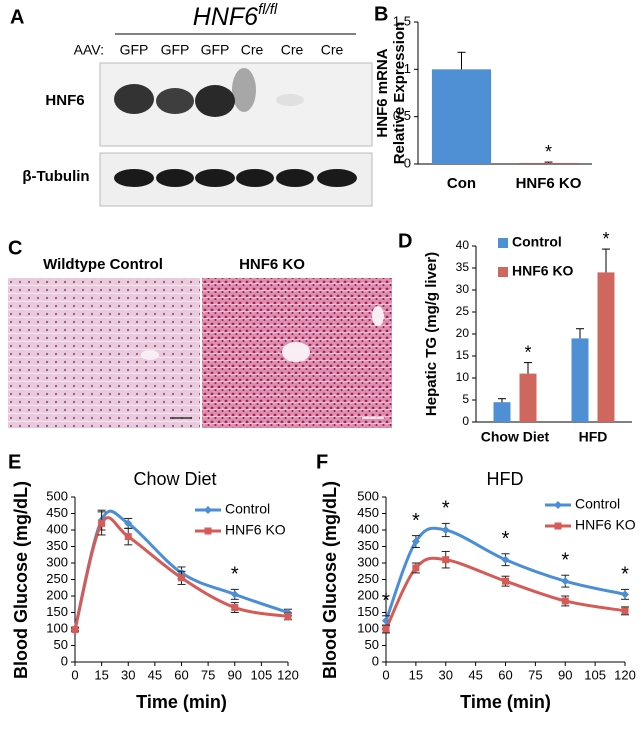 This screenshot has width=643, height=730. I want to click on y-tick-label: 350, so click(368, 545).